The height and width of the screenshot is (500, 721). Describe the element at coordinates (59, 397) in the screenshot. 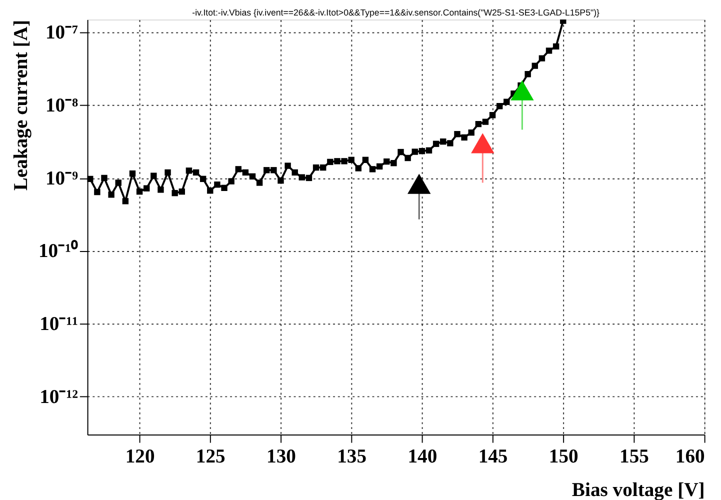

I see `y-tick-label: 10⁻¹²` at that location.